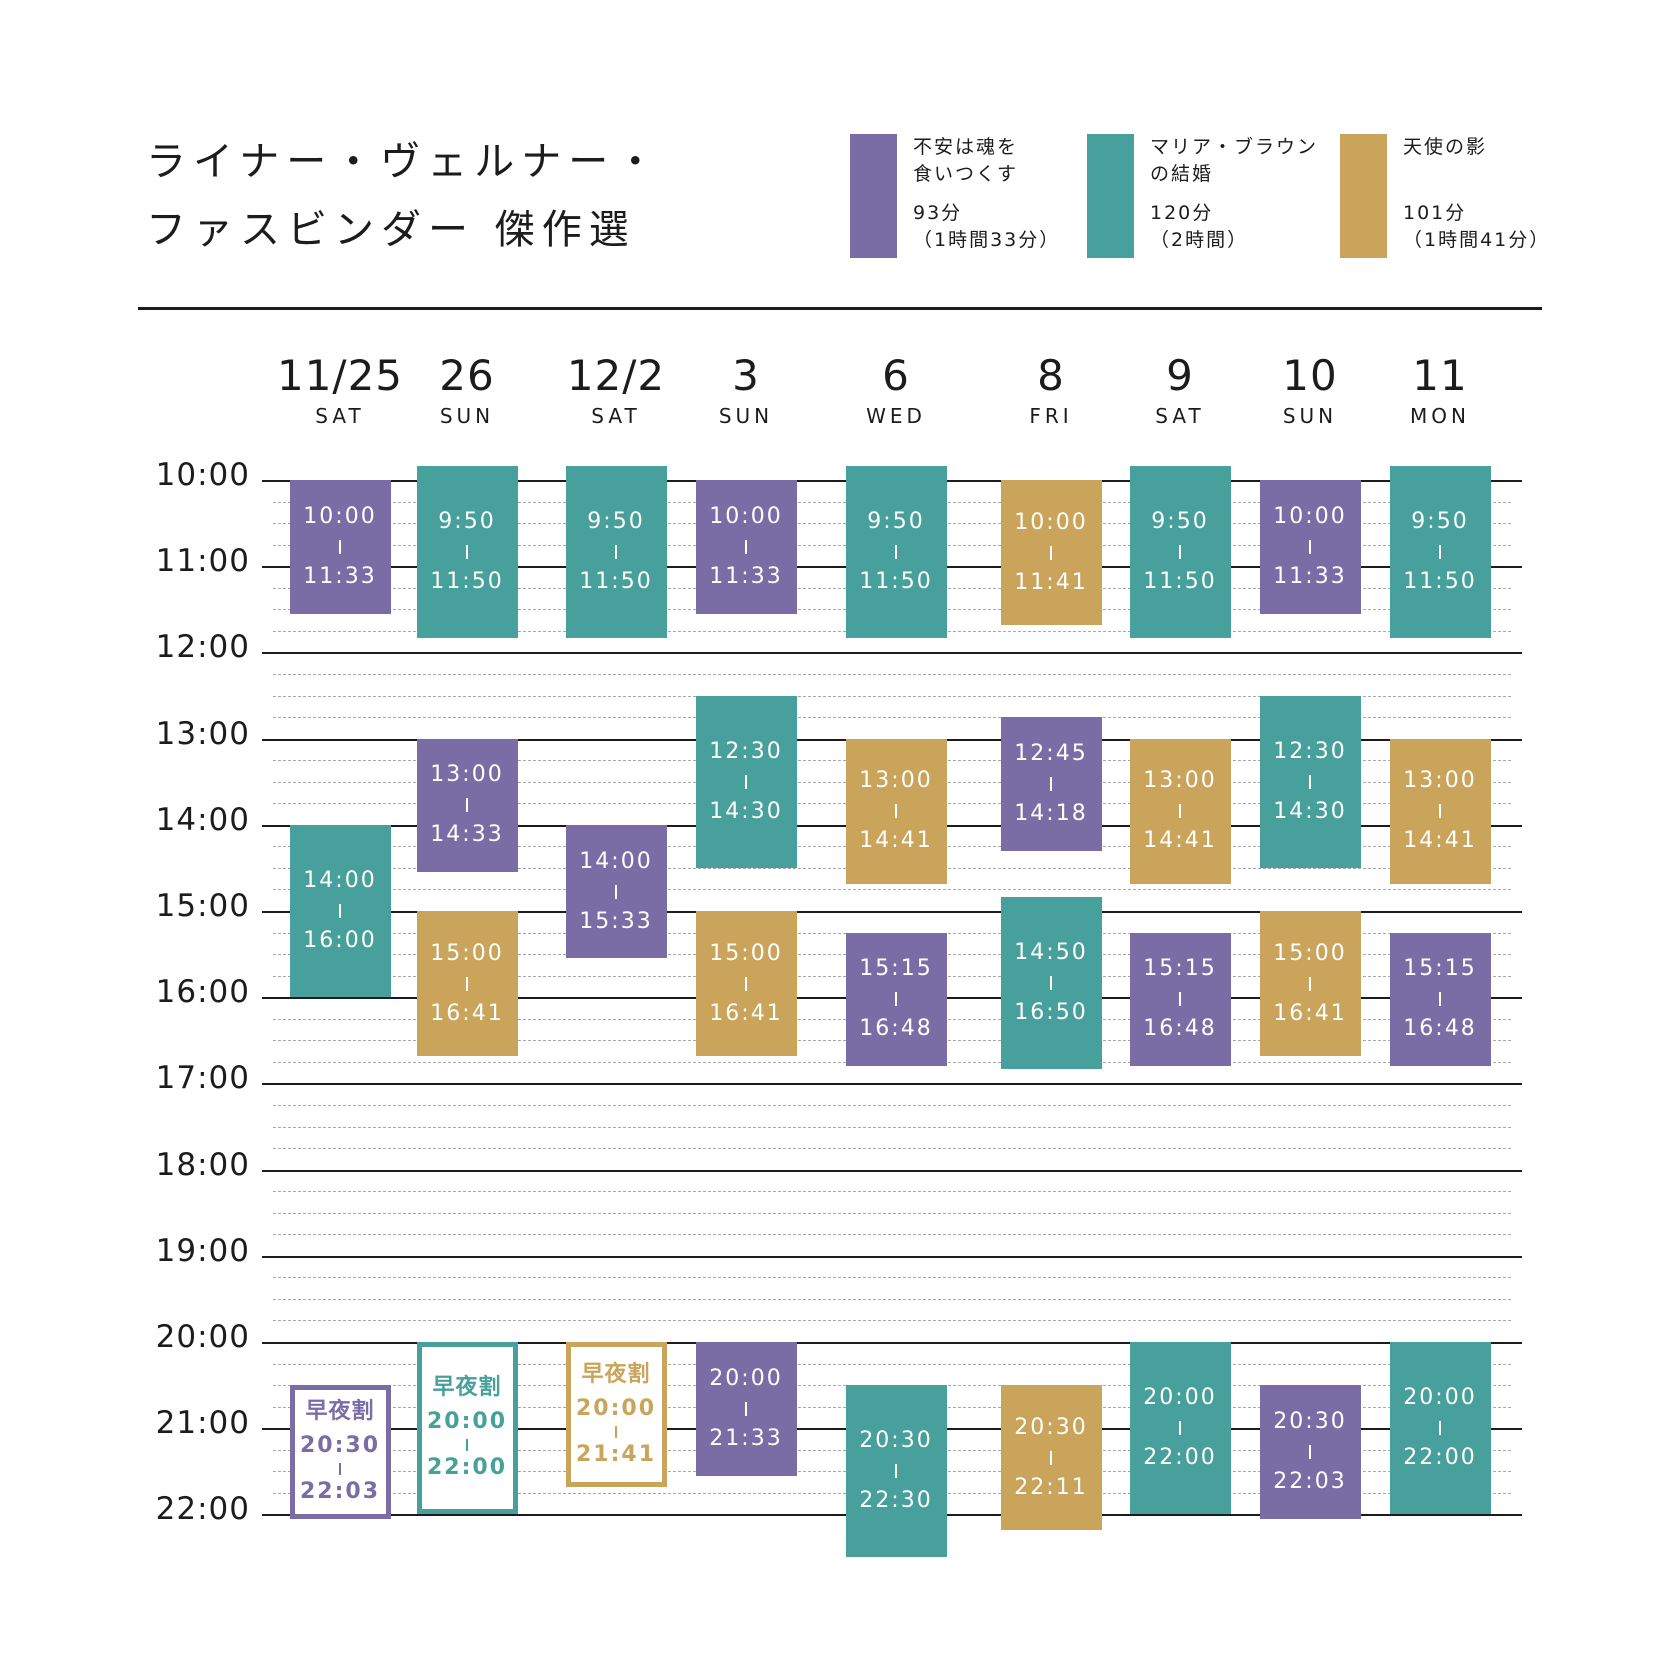 The height and width of the screenshot is (1660, 1660). What do you see at coordinates (340, 940) in the screenshot?
I see `screening-end-time: 16:00` at bounding box center [340, 940].